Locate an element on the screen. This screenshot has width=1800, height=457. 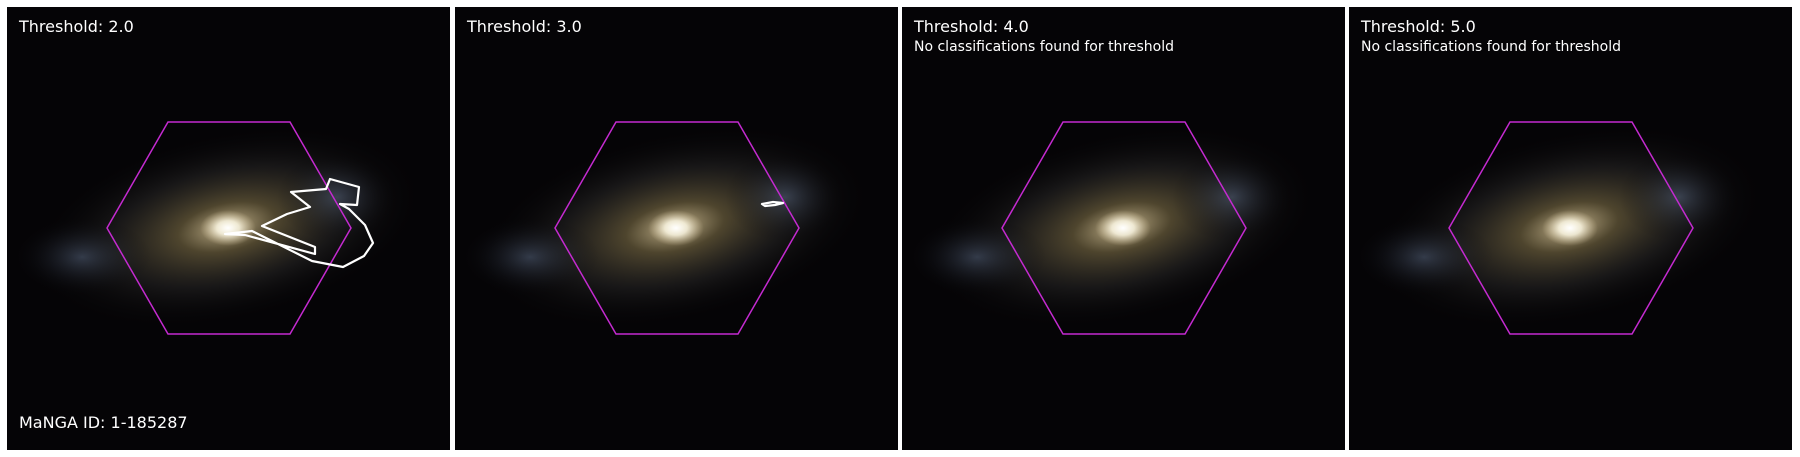
panel-title: Threshold: 2.0 is located at coordinates (76, 26).